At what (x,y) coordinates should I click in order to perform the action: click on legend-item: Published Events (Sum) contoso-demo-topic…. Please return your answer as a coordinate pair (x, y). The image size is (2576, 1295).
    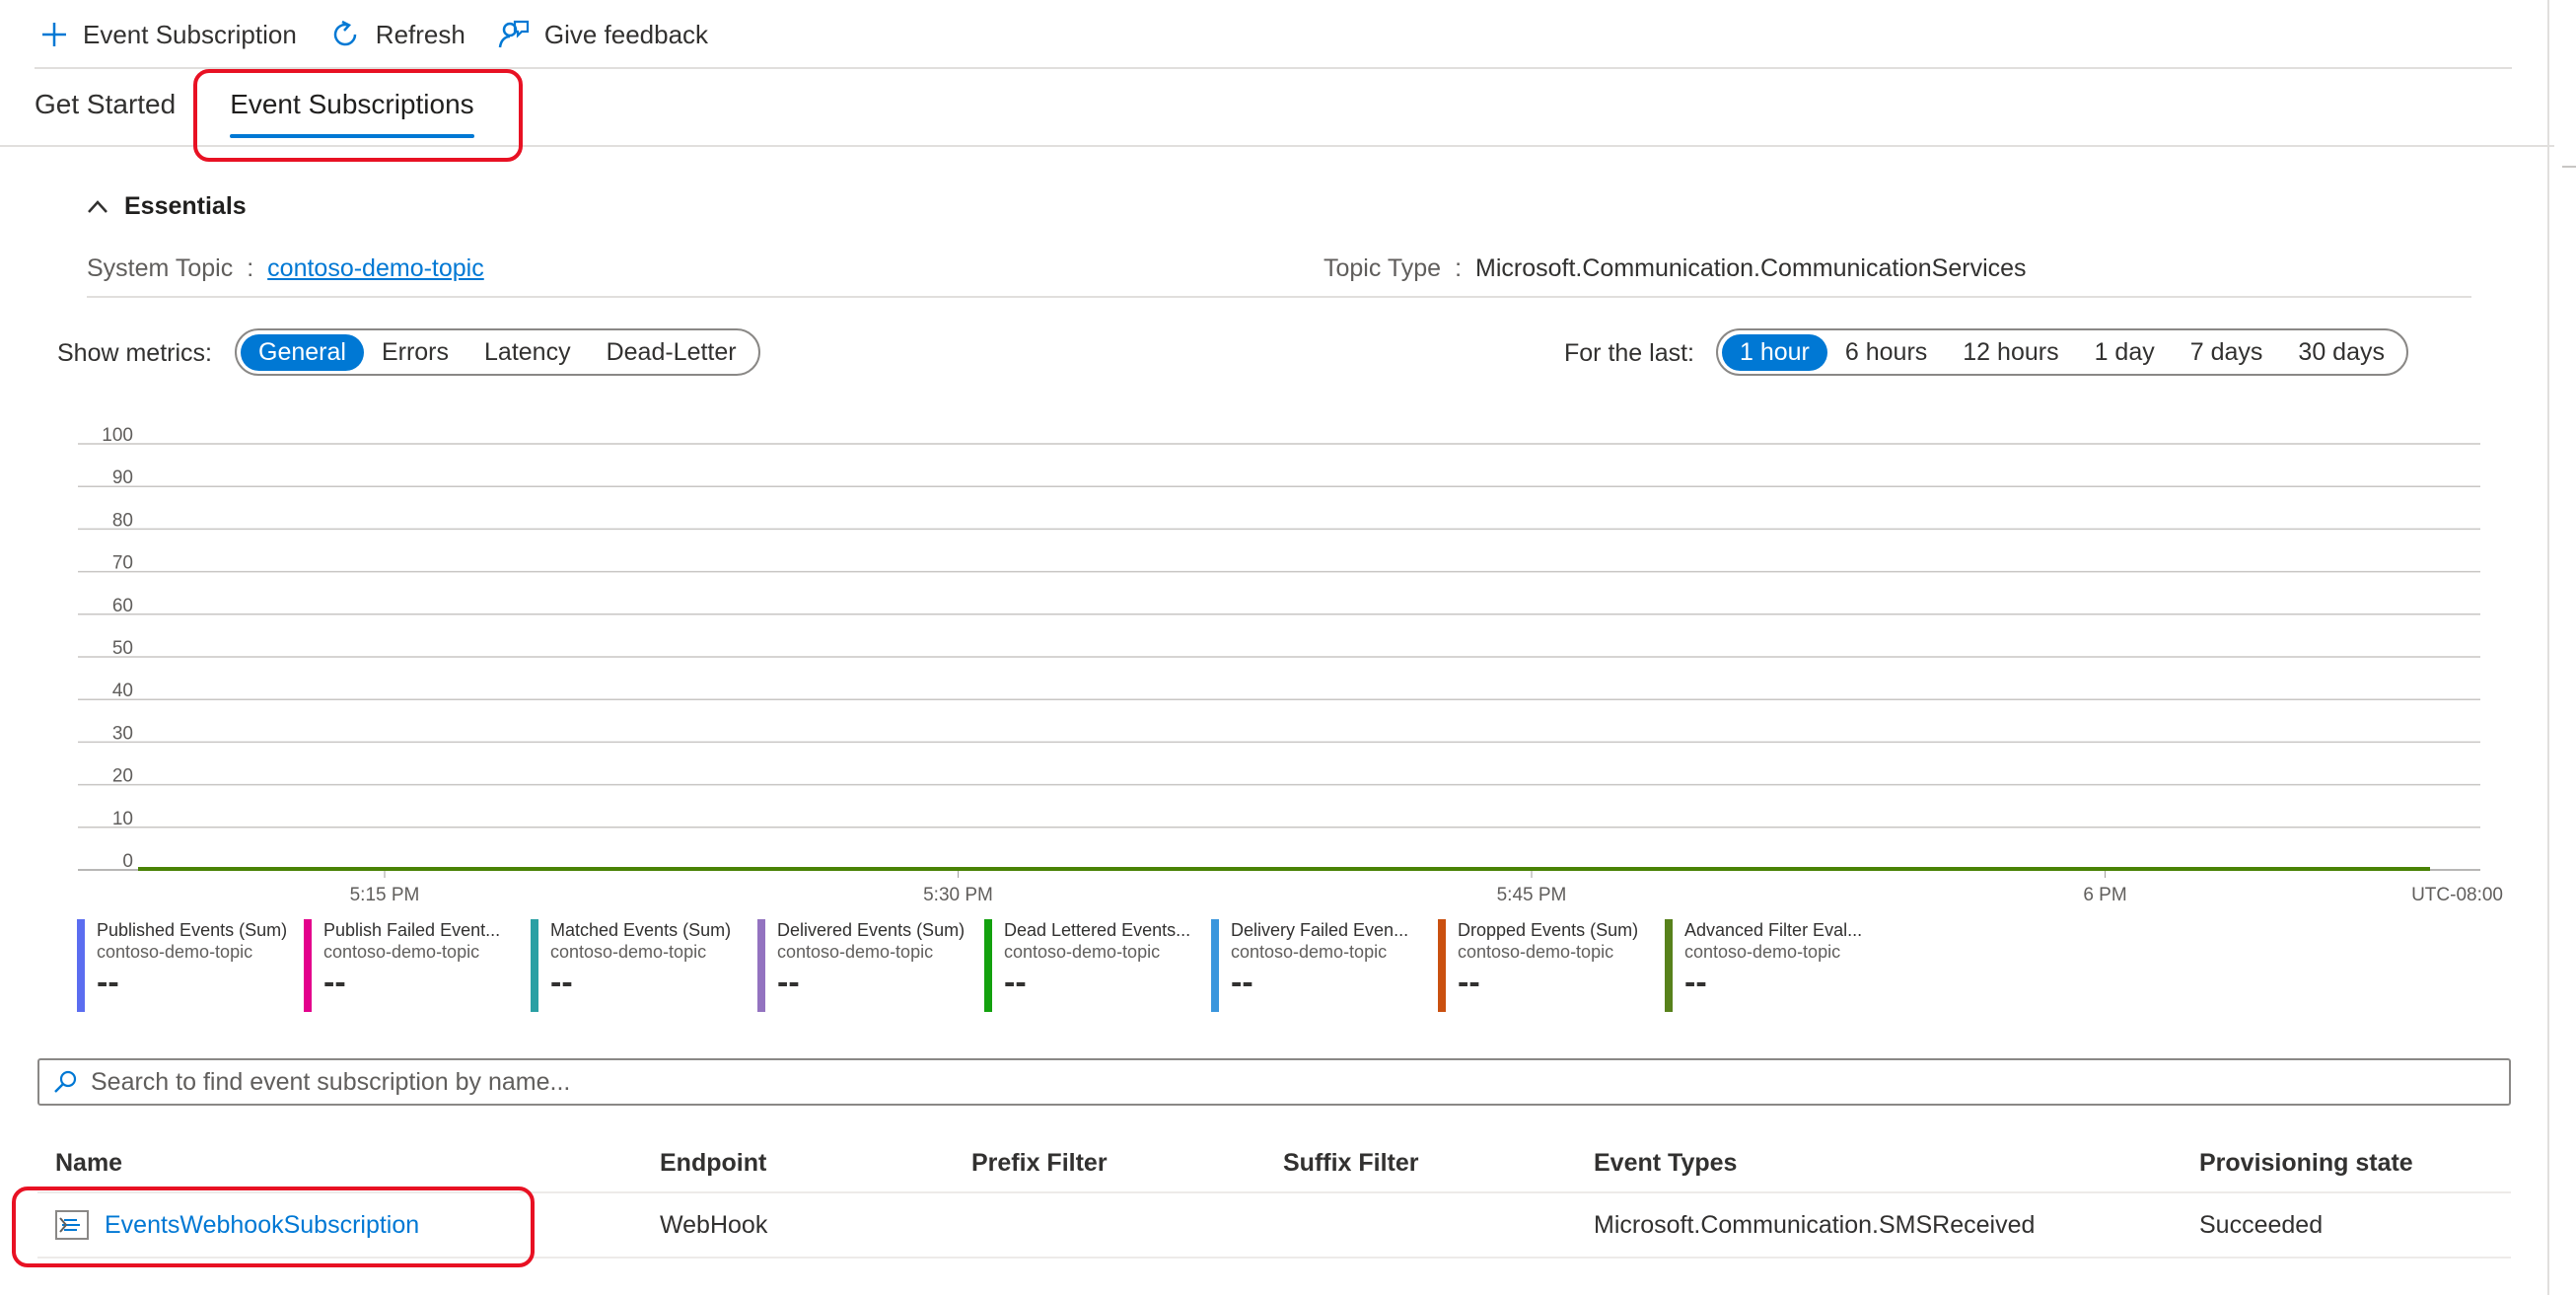
    Looking at the image, I should click on (191, 966).